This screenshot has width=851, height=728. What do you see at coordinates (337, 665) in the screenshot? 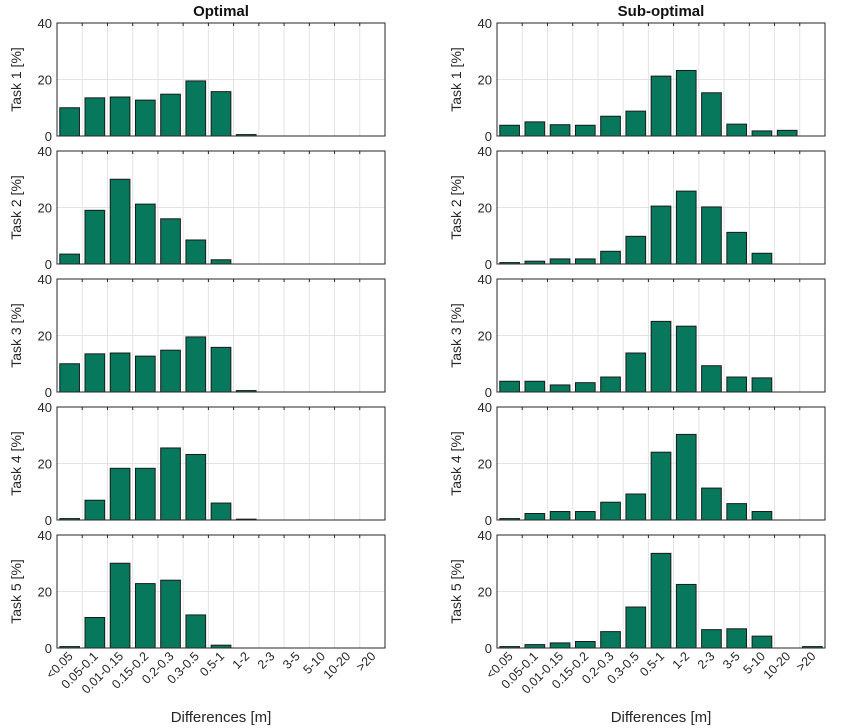
I see `x-tick-label: 10-20` at bounding box center [337, 665].